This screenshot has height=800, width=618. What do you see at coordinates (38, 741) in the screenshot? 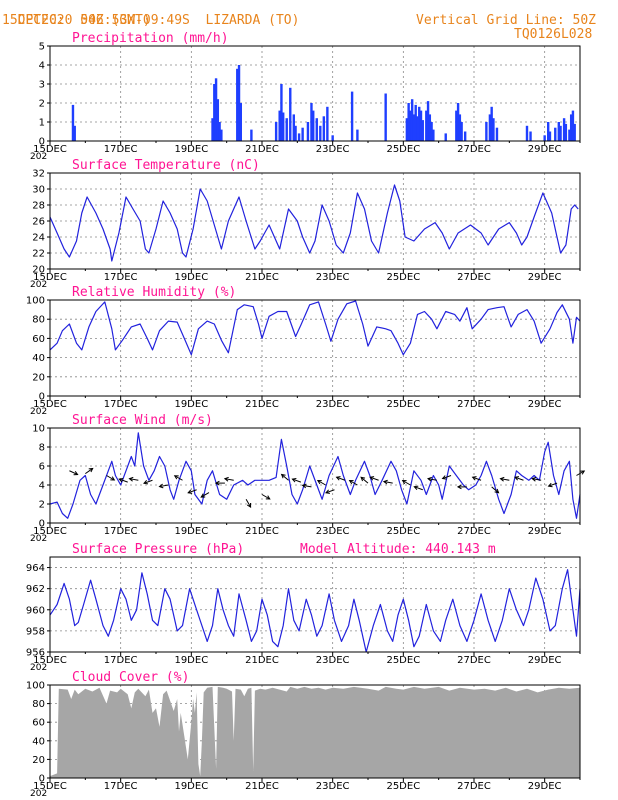
I see `cloud-ytick-label: 40` at bounding box center [38, 741].